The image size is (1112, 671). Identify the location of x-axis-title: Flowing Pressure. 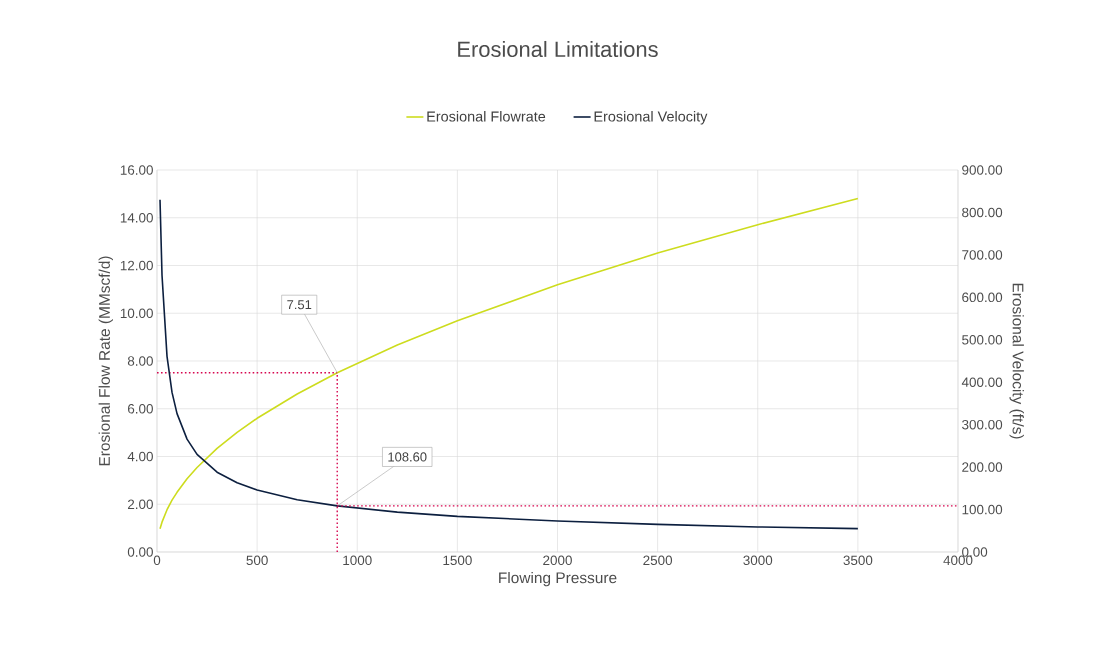
(558, 579).